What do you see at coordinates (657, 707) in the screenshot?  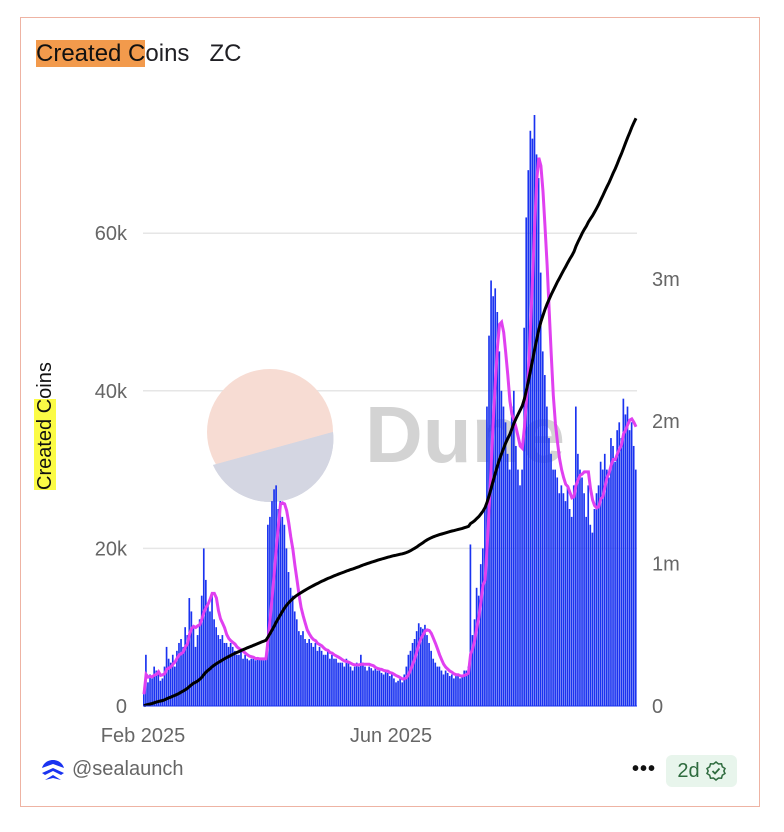 I see `y2-tick-label: 0` at bounding box center [657, 707].